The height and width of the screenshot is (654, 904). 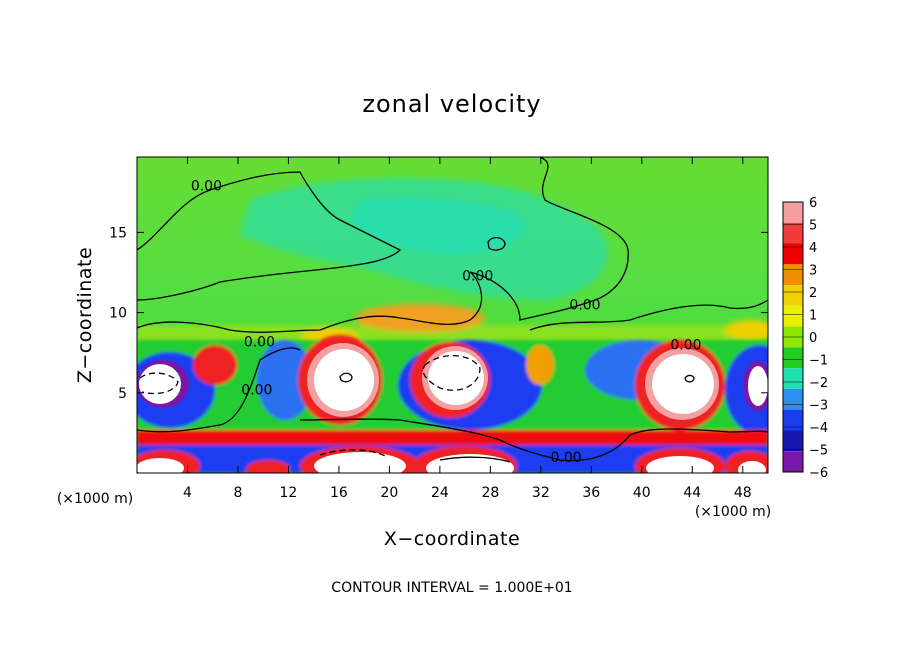 I want to click on saturated-cores, so click(x=452, y=408).